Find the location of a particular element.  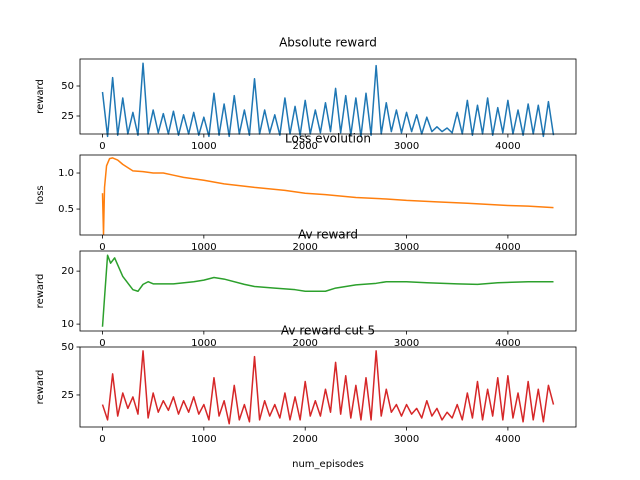

y-tick-label: 20 is located at coordinates (67, 271).